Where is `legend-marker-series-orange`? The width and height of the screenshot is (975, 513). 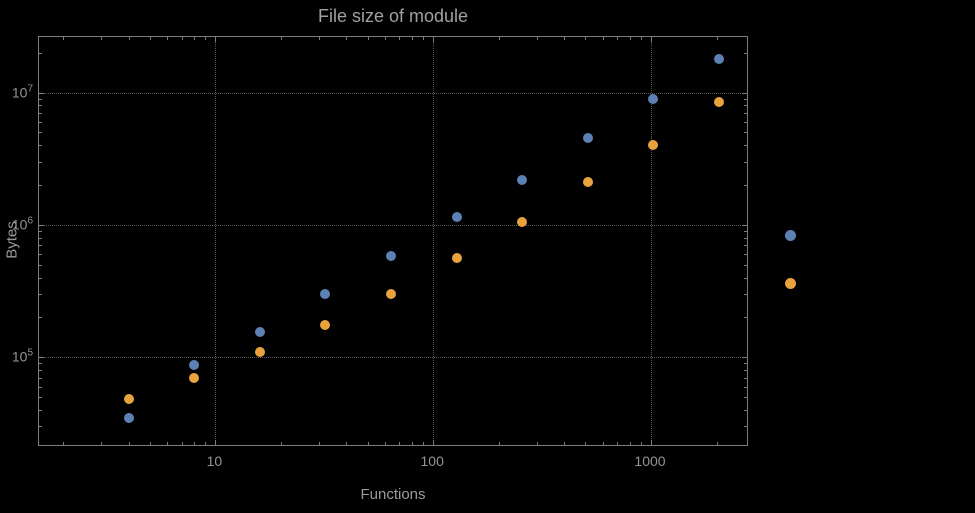 legend-marker-series-orange is located at coordinates (790, 283).